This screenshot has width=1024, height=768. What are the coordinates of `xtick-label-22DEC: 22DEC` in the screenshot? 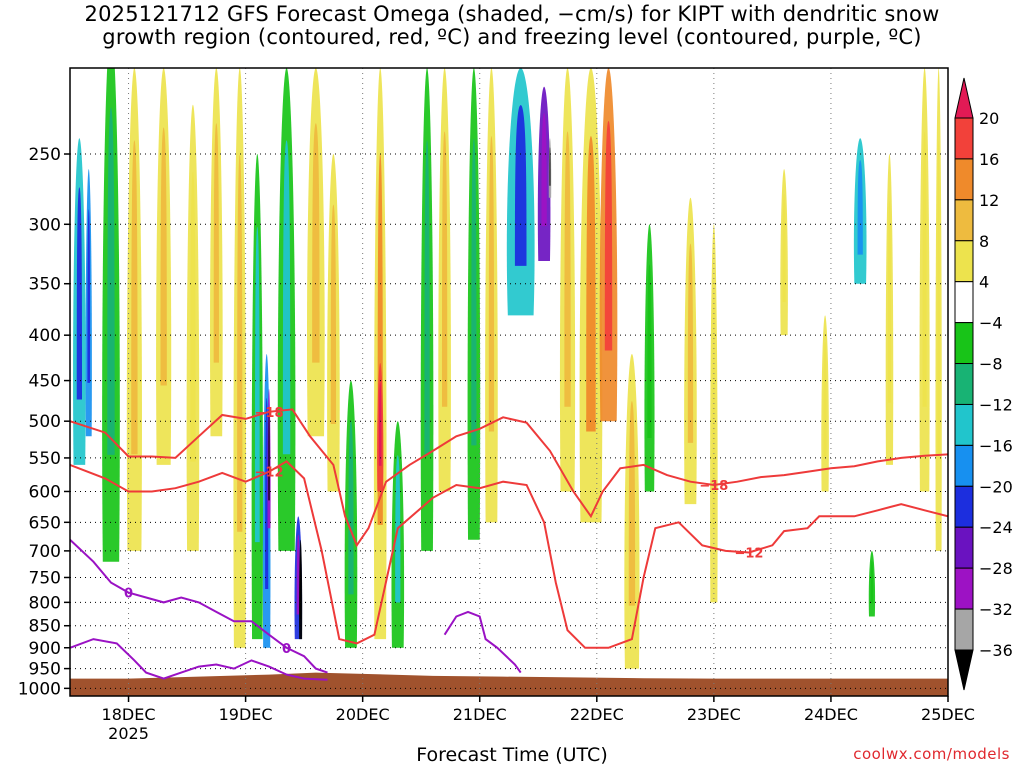 It's located at (597, 714).